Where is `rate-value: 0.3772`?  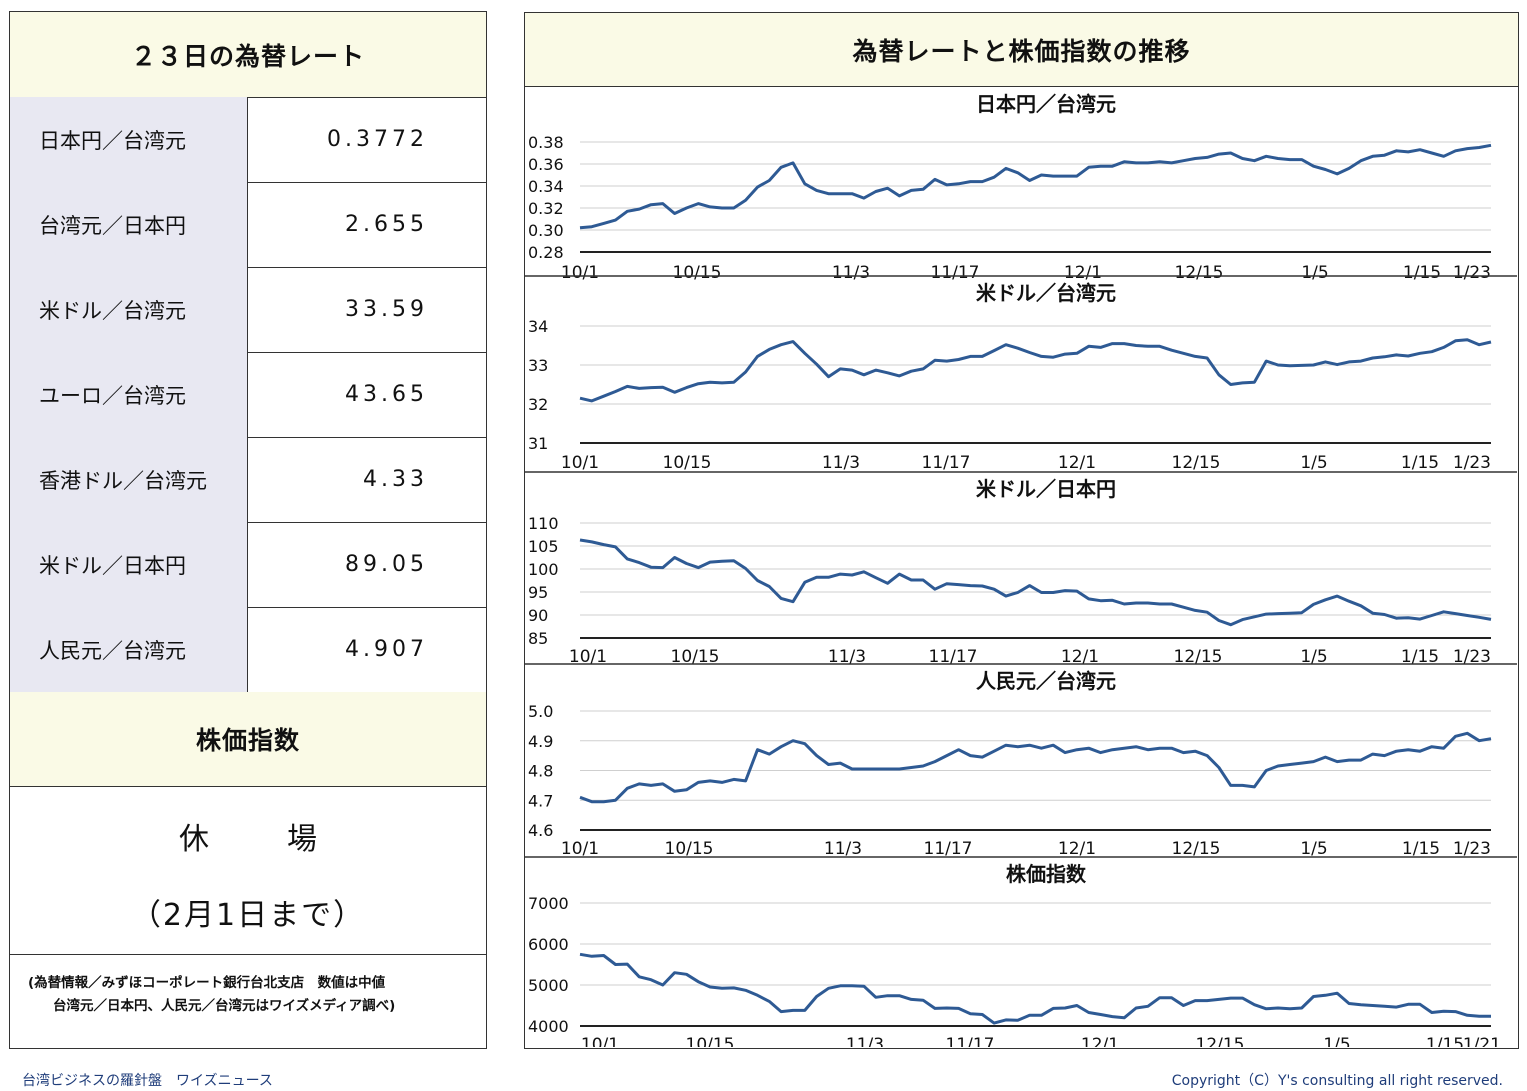 rate-value: 0.3772 is located at coordinates (377, 139).